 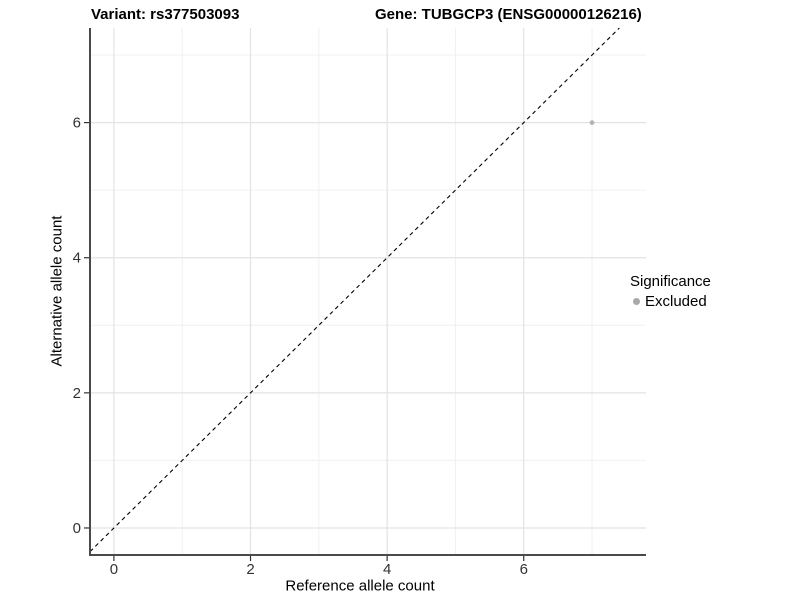 I want to click on excluded-dot-icon, so click(x=636, y=301).